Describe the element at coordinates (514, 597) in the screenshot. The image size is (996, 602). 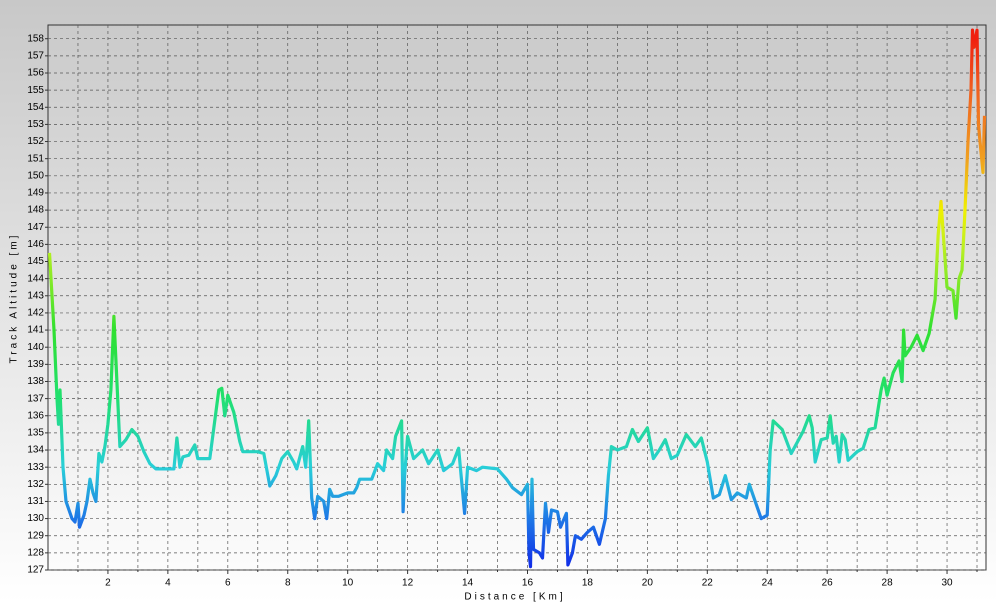
I see `x-axis-label: Distance [Km]` at that location.